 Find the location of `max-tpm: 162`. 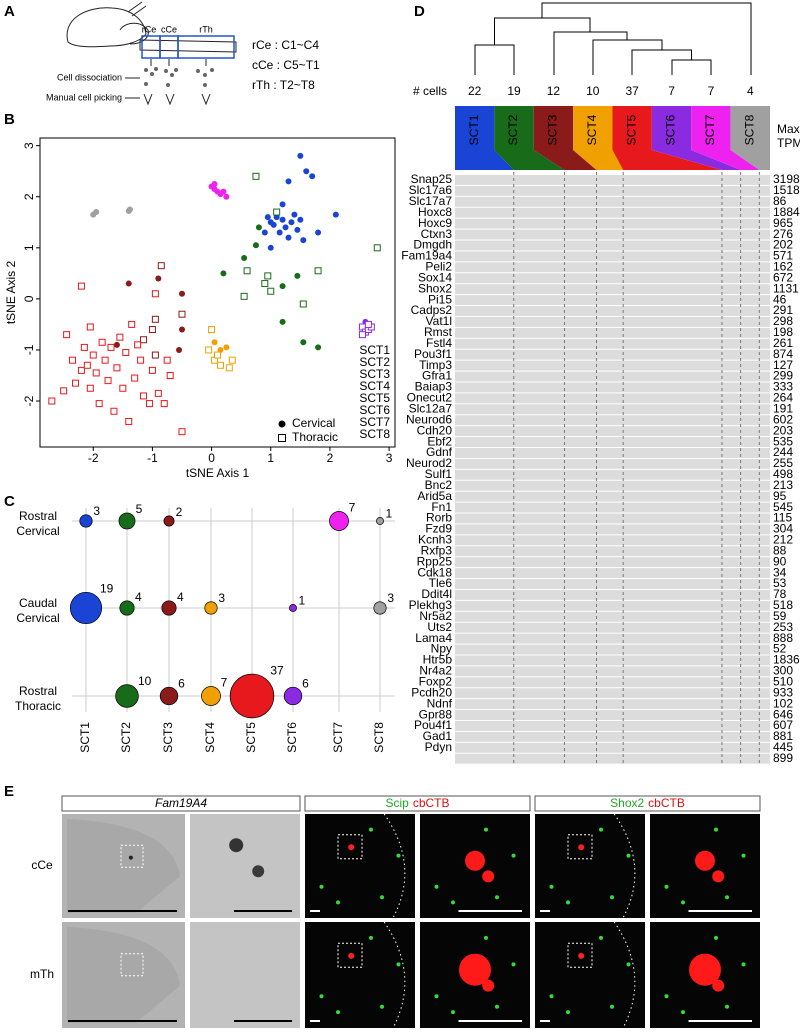

max-tpm: 162 is located at coordinates (783, 267).